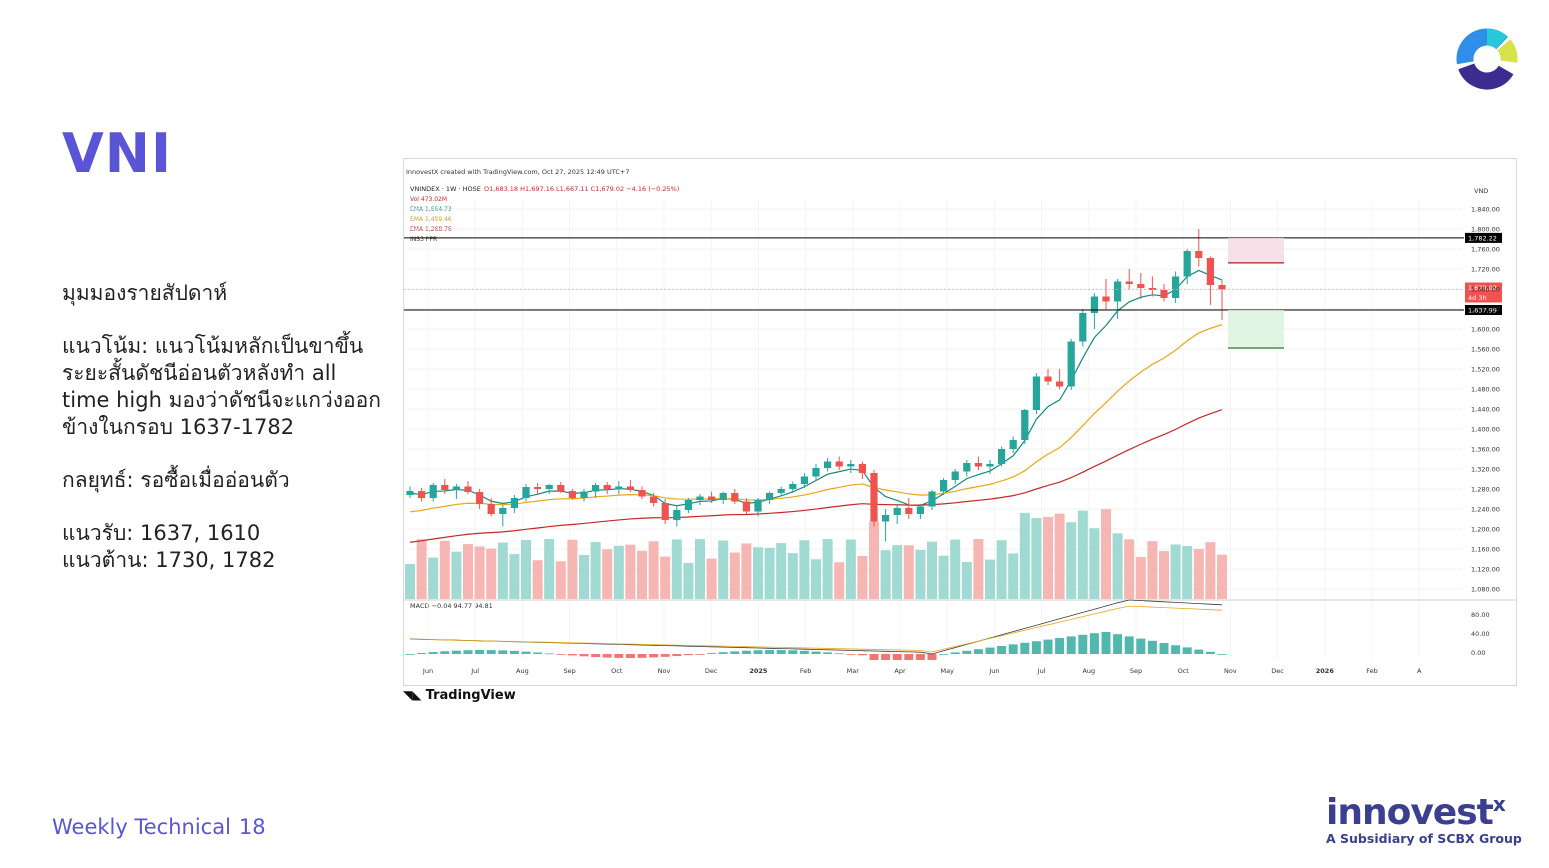 This screenshot has height=868, width=1549. Describe the element at coordinates (1482, 311) in the screenshot. I see `support-label: 1,637.99` at that location.